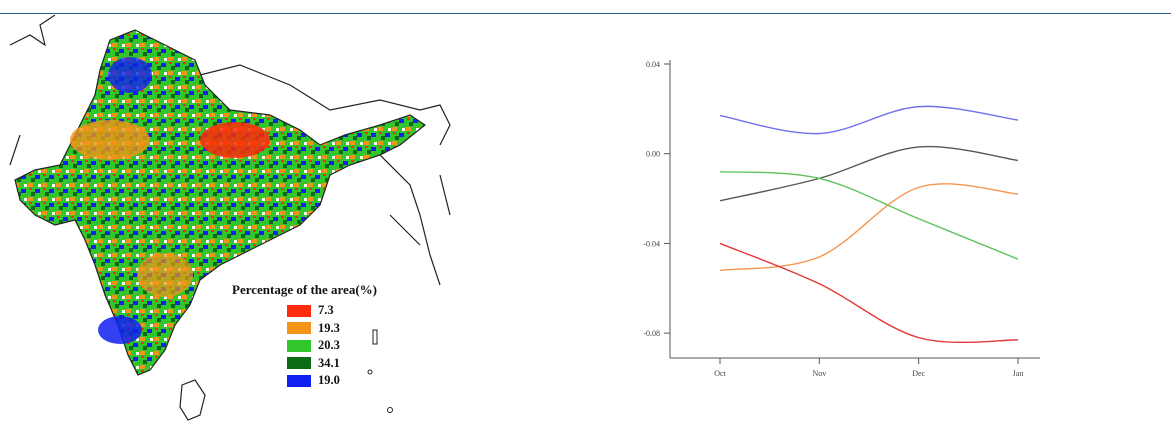 The width and height of the screenshot is (1171, 431). What do you see at coordinates (651, 243) in the screenshot?
I see `y-tick-label: -0.04` at bounding box center [651, 243].